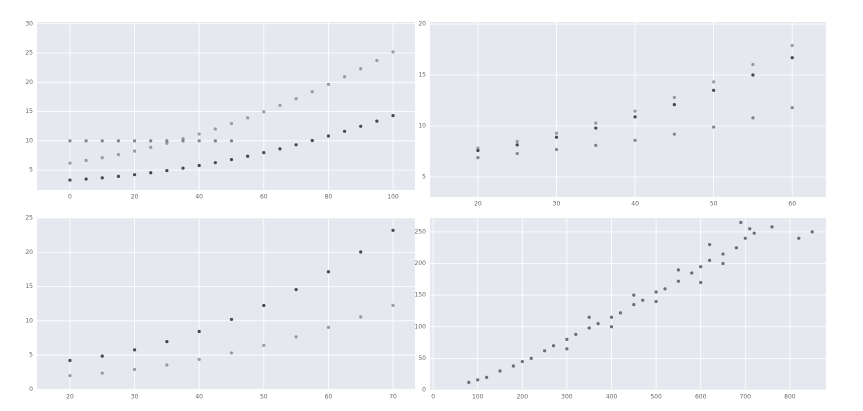 This screenshot has height=411, width=863. What do you see at coordinates (421, 231) in the screenshot?
I see `y-tick-label: 250` at bounding box center [421, 231].